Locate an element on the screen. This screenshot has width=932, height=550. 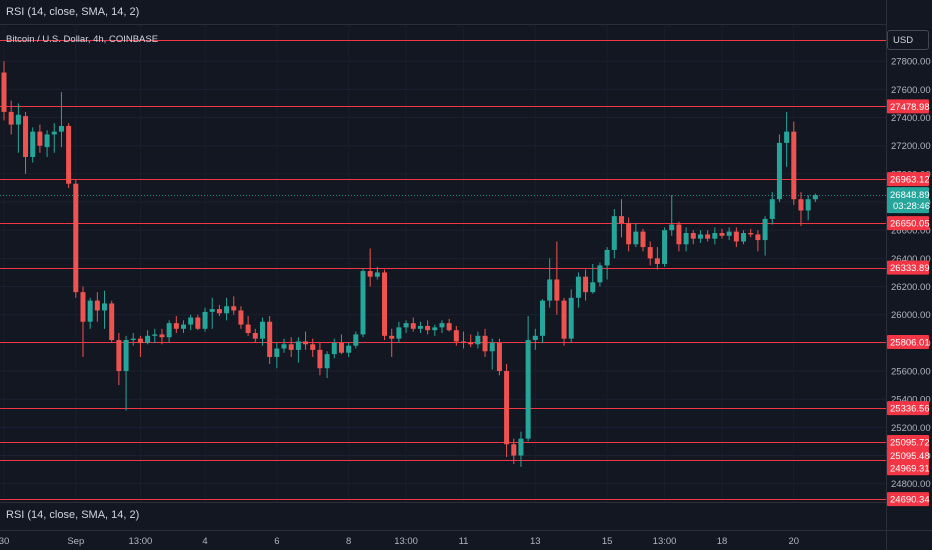
price-tick-label: 25600.00 is located at coordinates (911, 372).